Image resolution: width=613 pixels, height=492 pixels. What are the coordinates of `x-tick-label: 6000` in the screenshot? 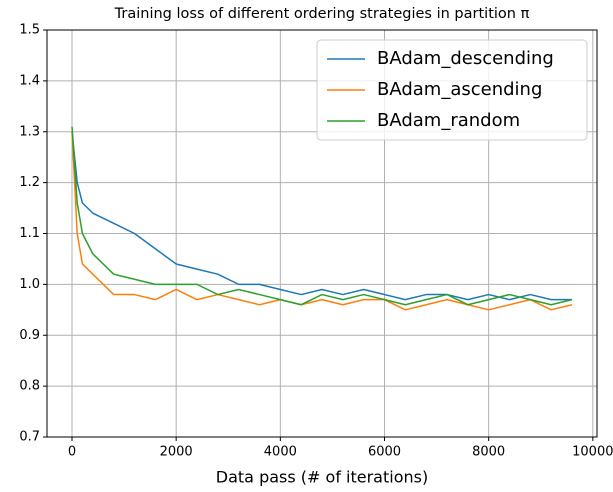 It's located at (384, 452).